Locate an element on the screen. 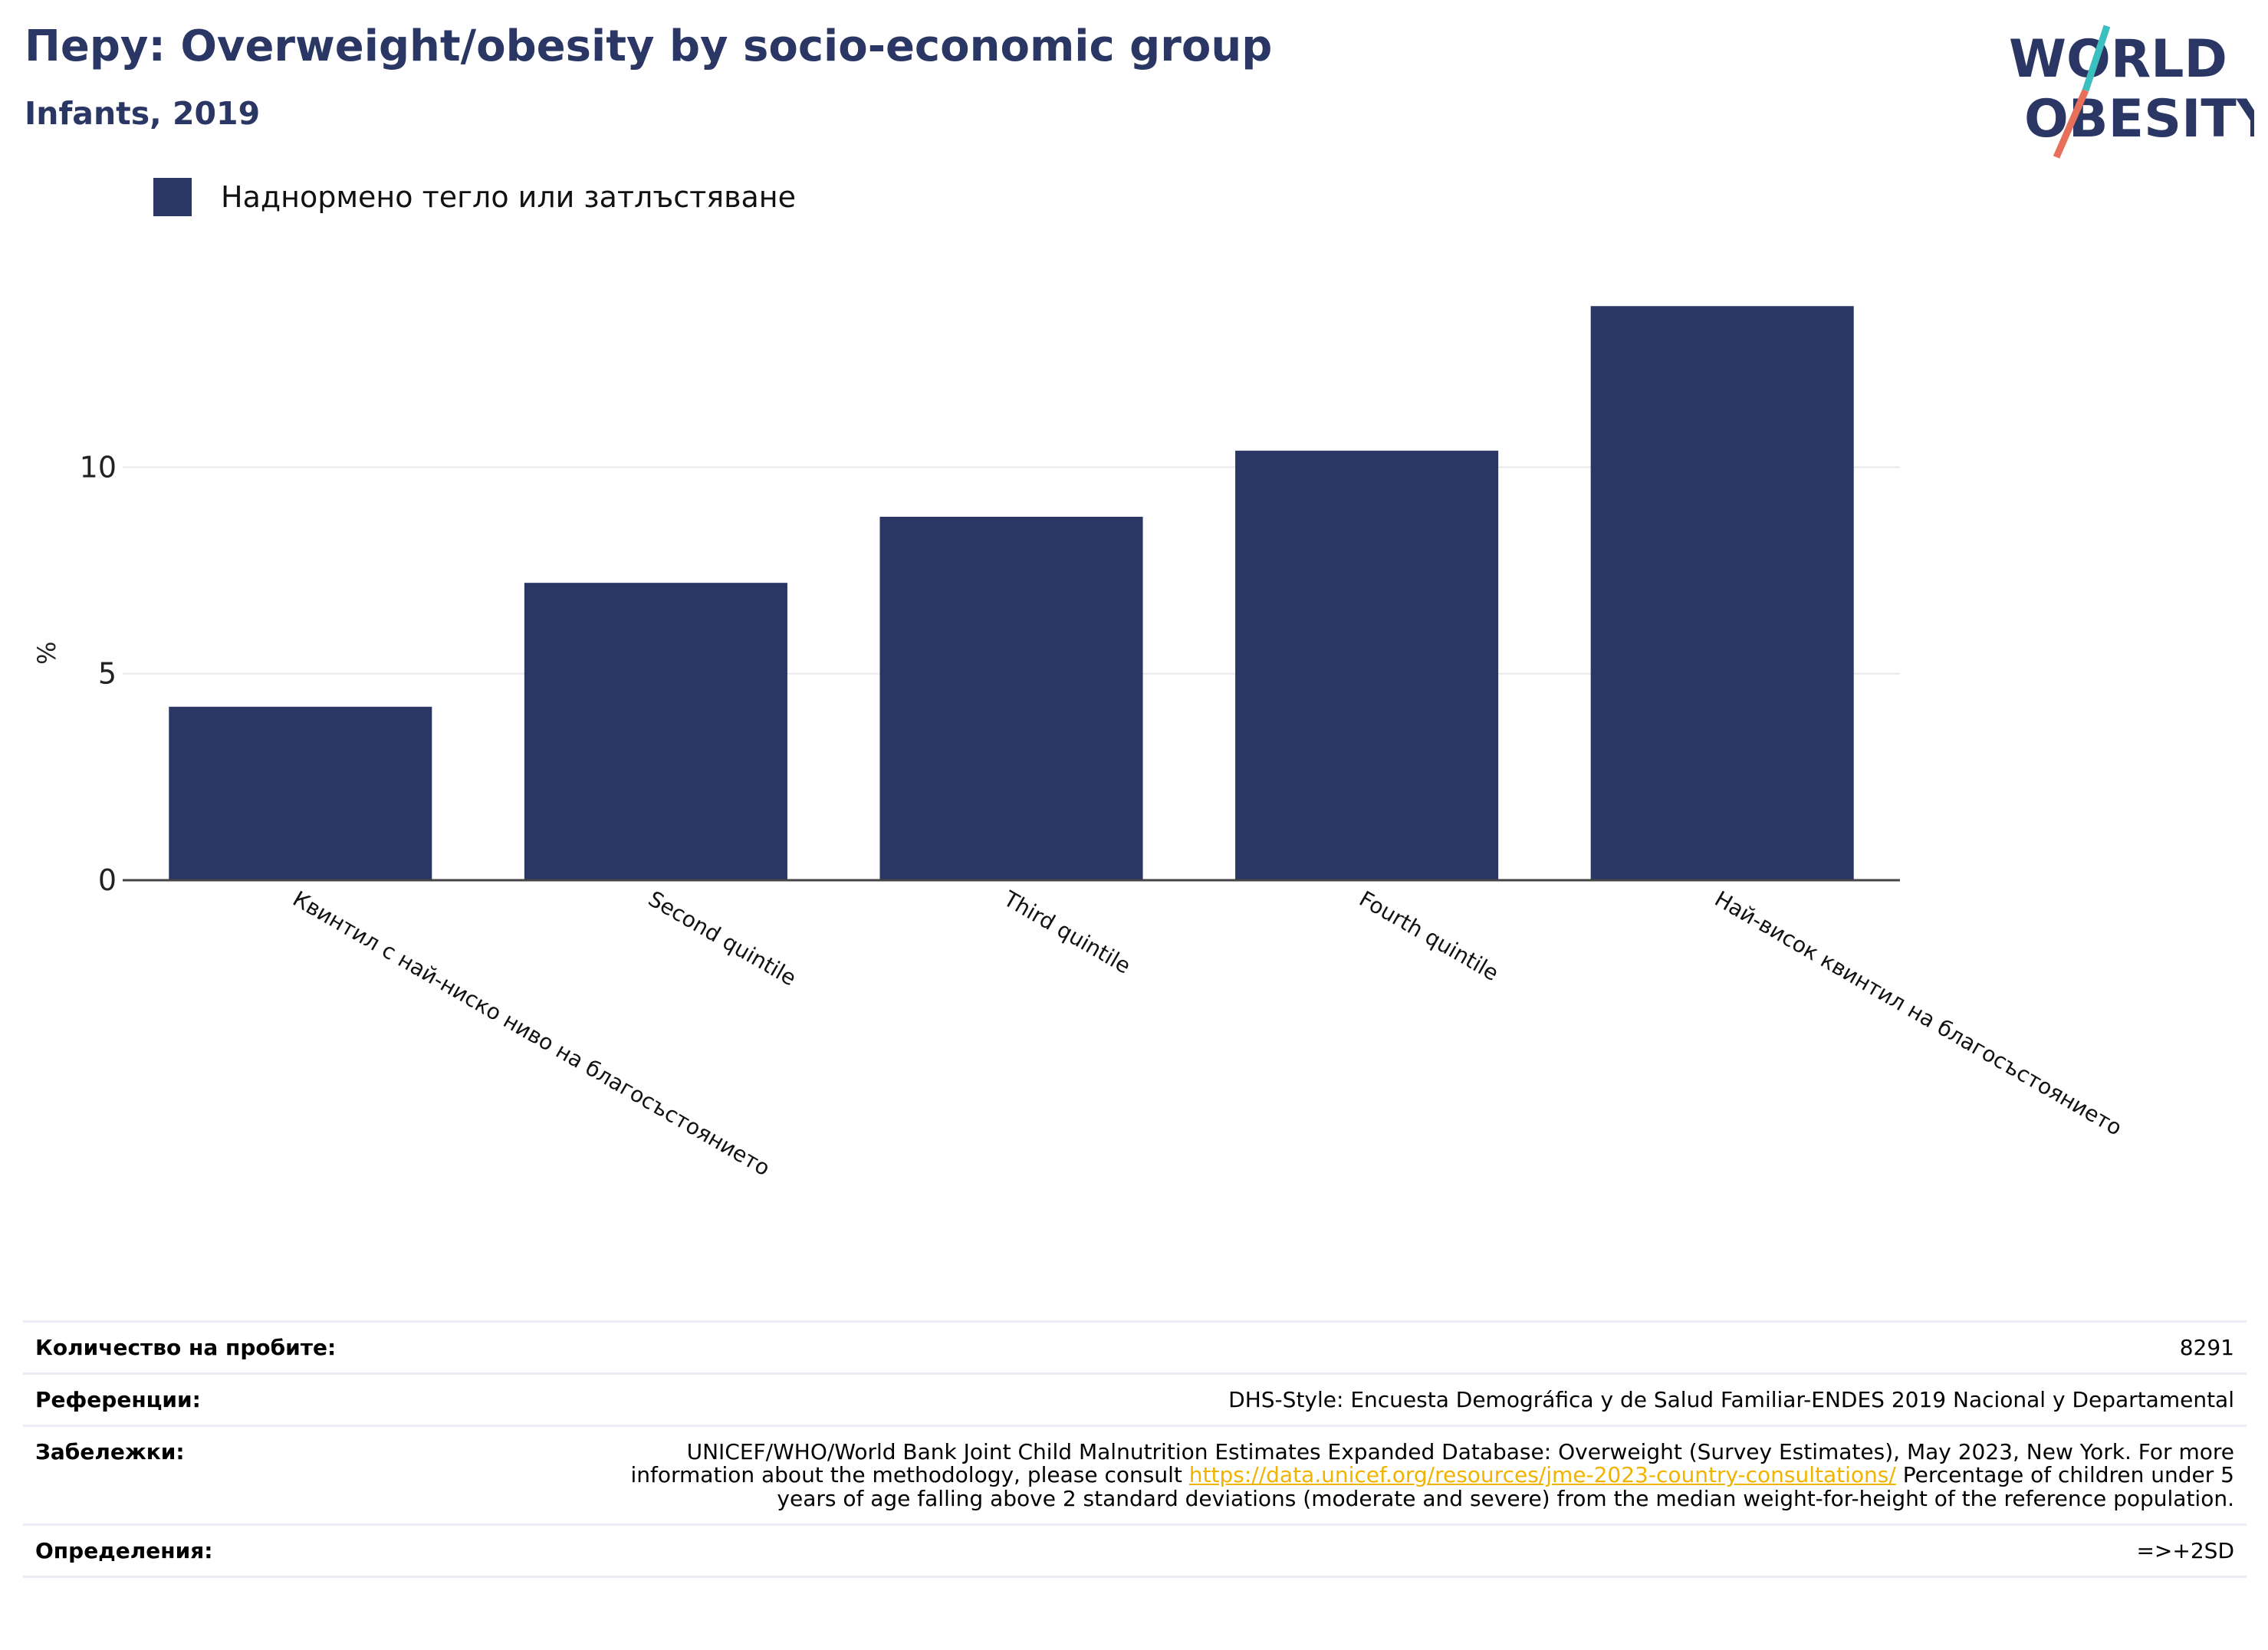 This screenshot has height=1650, width=2268. info-label: Референции: is located at coordinates (118, 1399).